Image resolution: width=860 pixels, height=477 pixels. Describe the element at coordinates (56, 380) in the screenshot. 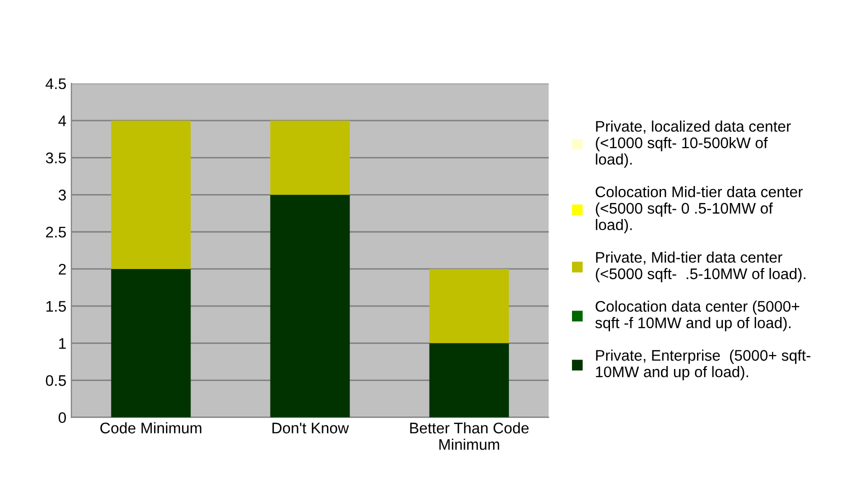

I see `y-tick-label: 0.5` at that location.